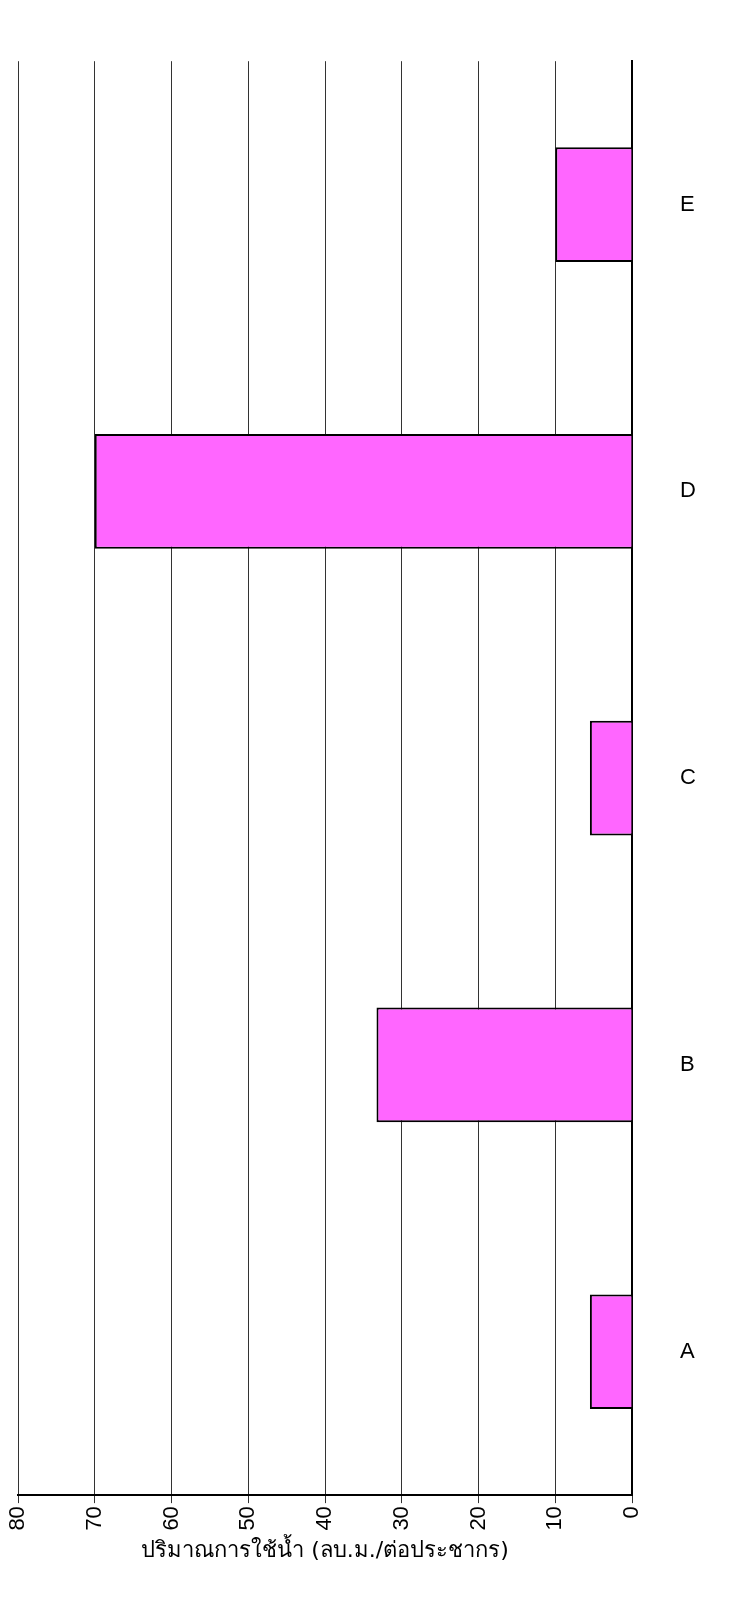  Describe the element at coordinates (687, 203) in the screenshot. I see `y-tick-label: E` at that location.